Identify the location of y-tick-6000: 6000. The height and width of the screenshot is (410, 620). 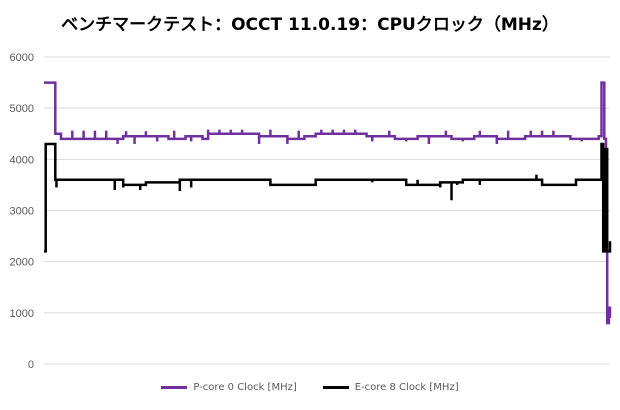
(22, 58).